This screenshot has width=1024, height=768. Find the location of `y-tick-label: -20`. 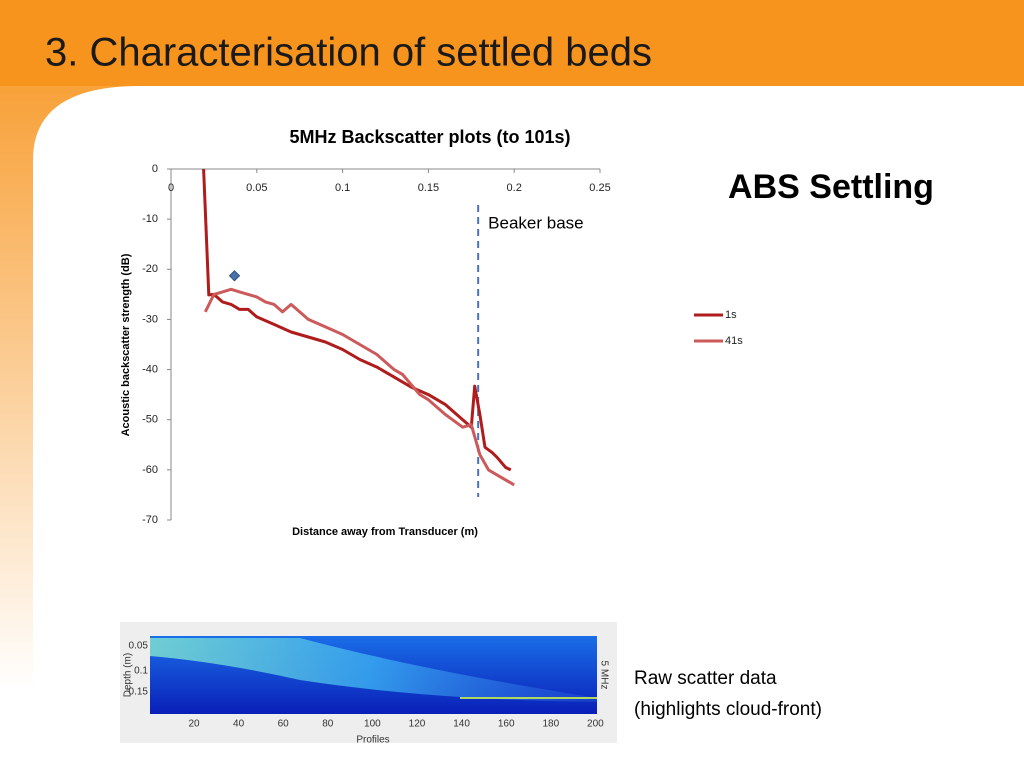

y-tick-label: -20 is located at coordinates (150, 269).